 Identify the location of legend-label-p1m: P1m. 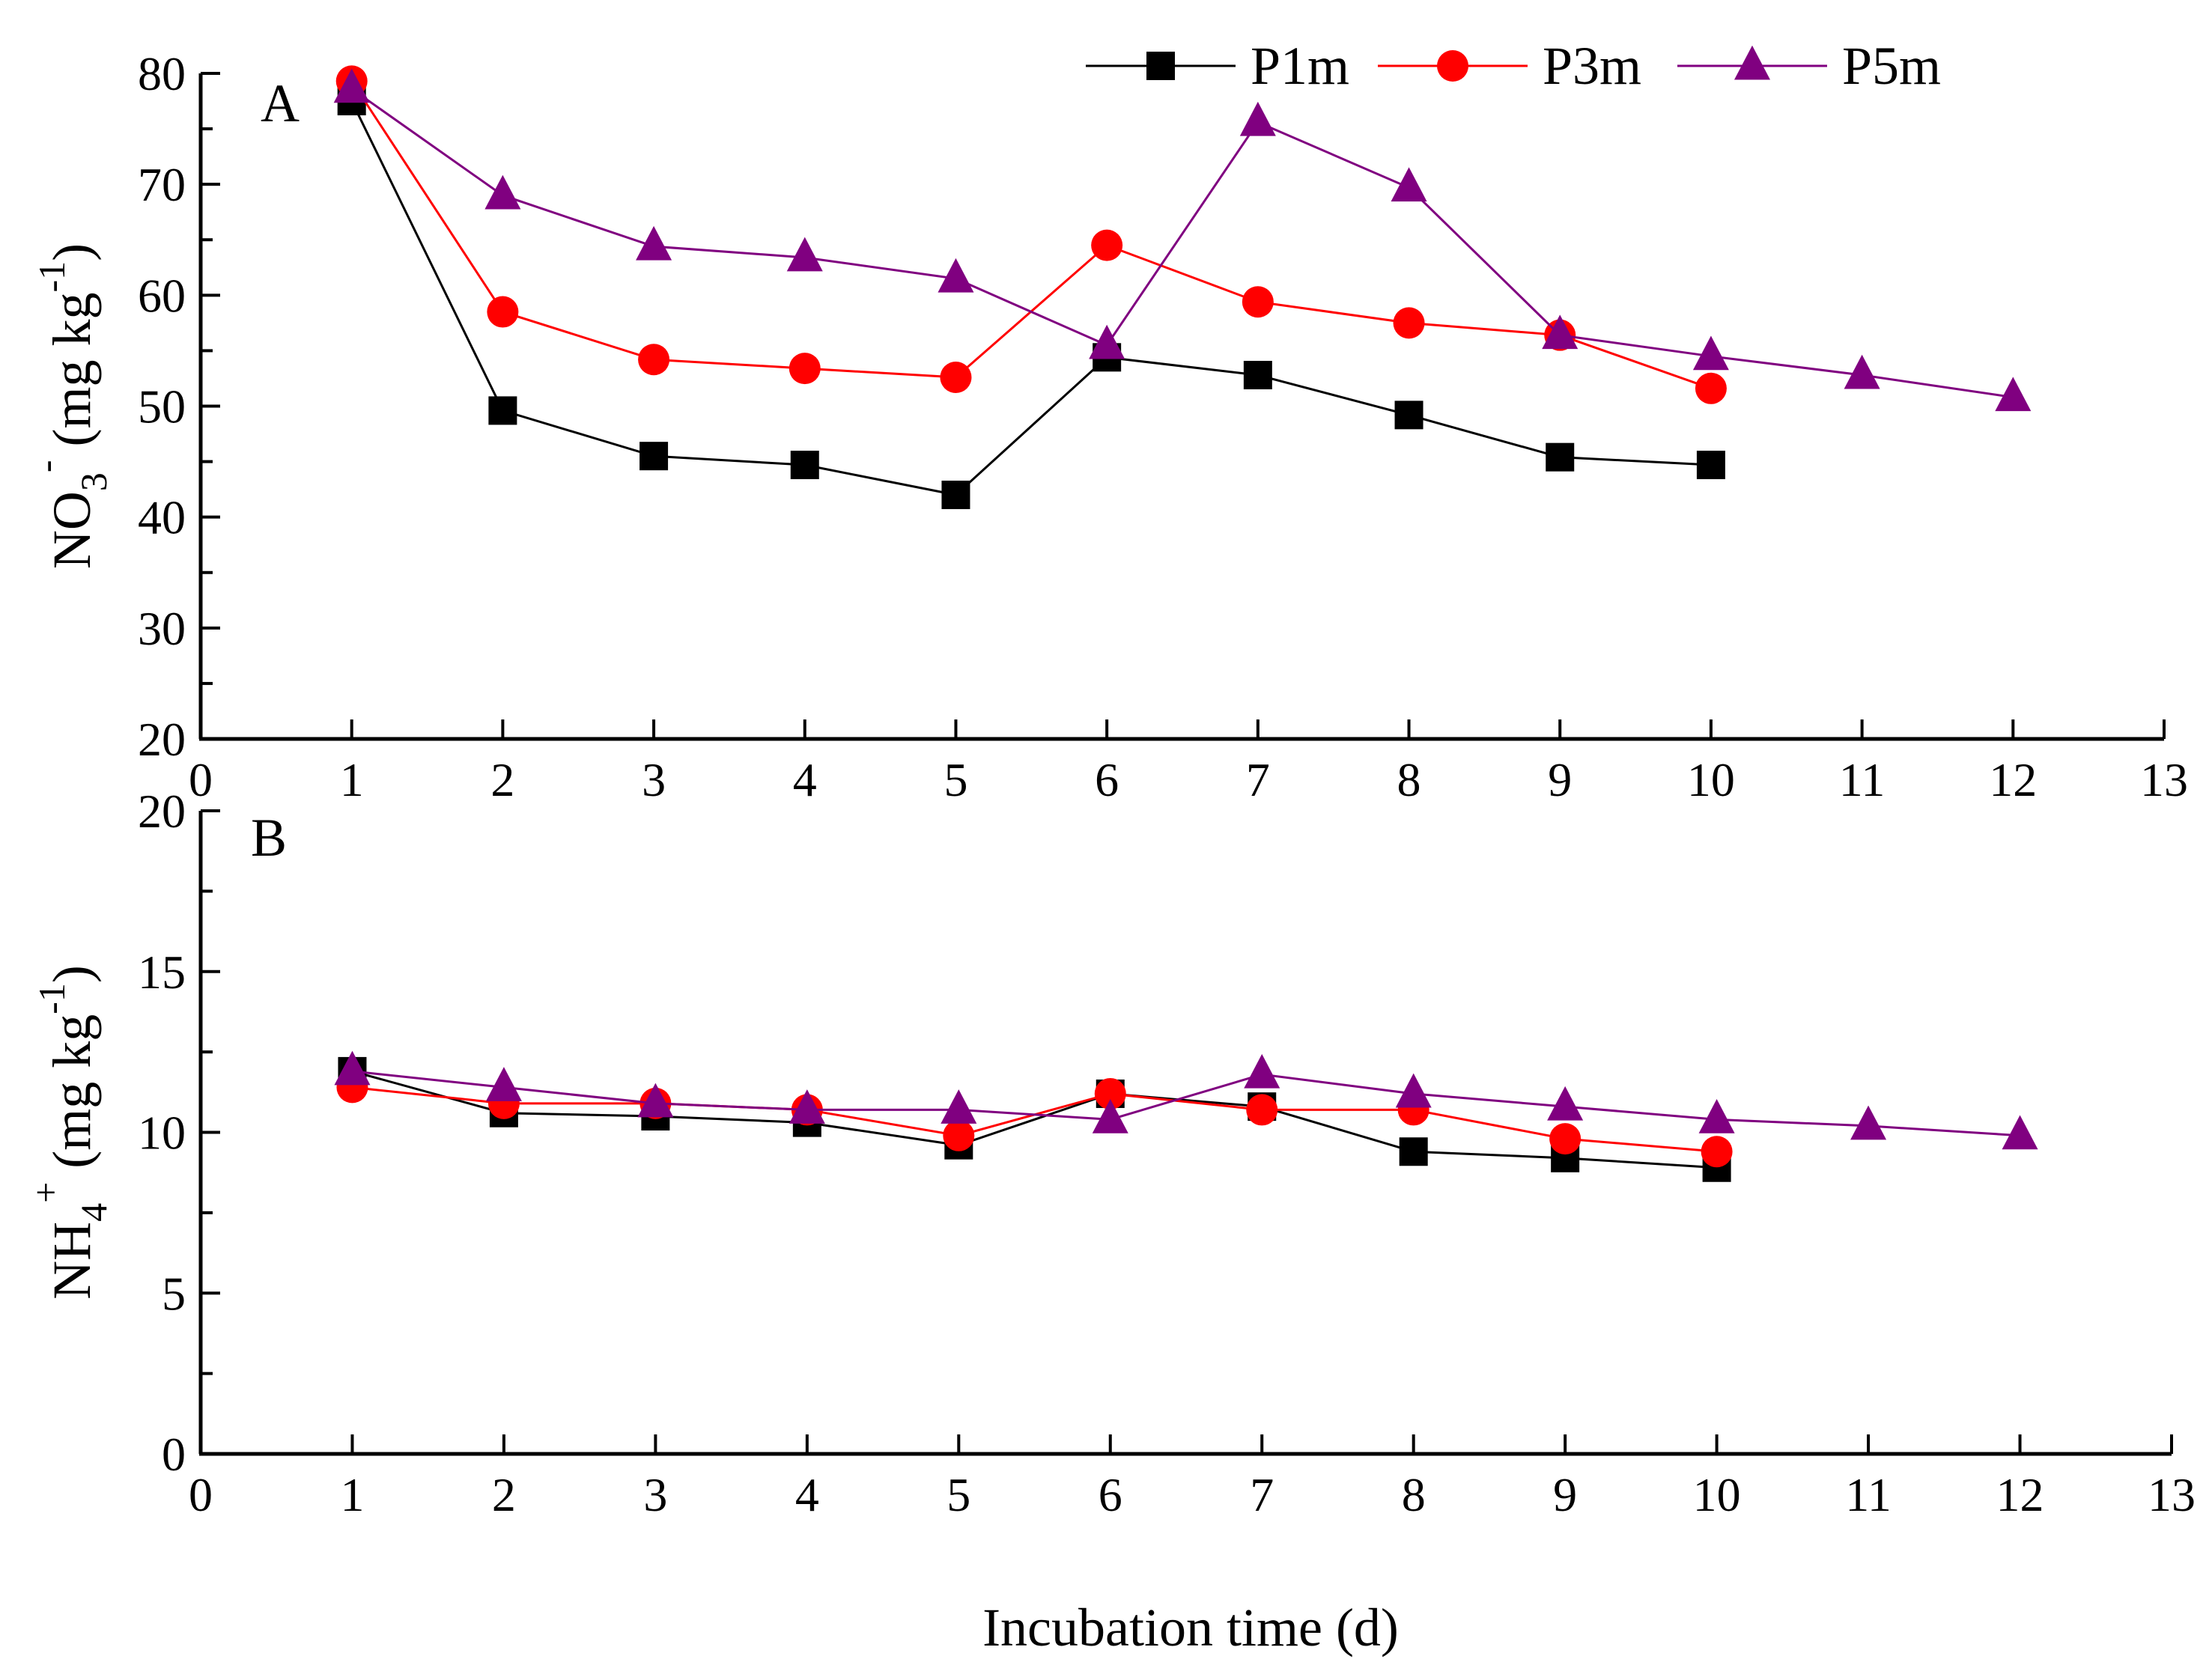
(1300, 66).